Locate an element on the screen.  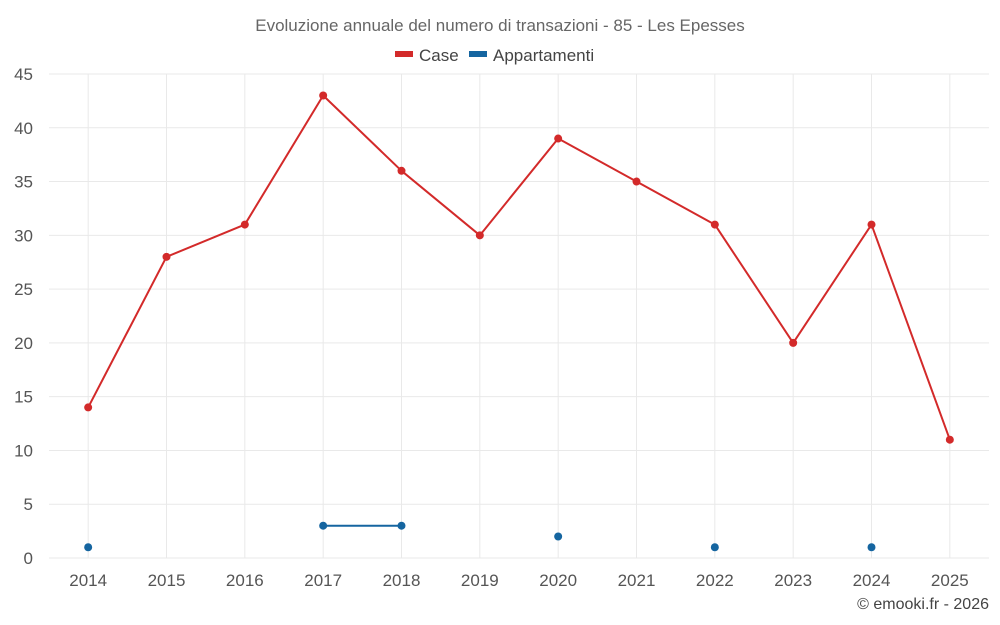
legend-swatch-case is located at coordinates (404, 54).